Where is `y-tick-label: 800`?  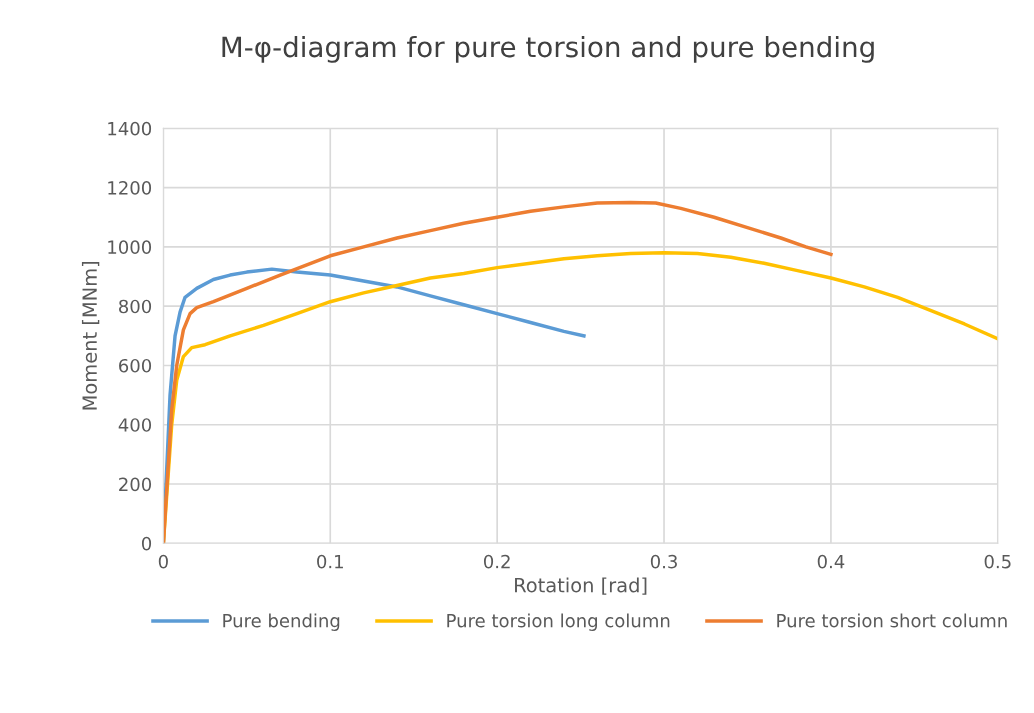
y-tick-label: 800 is located at coordinates (135, 306).